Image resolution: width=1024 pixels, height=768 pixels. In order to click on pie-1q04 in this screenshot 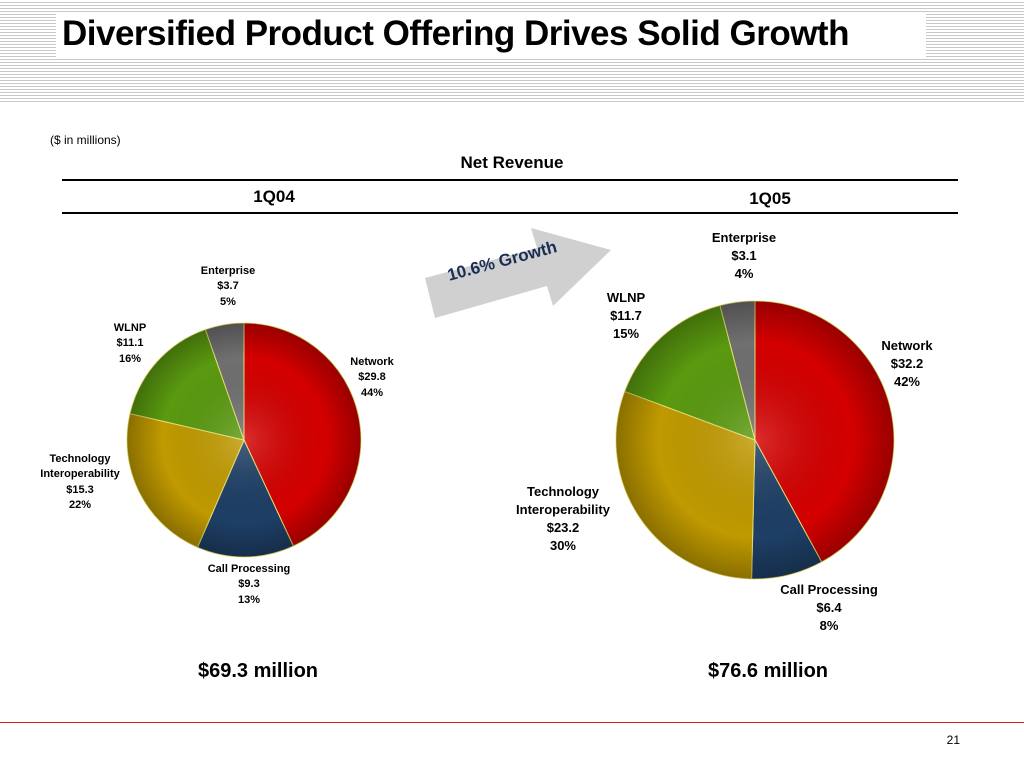, I will do `click(244, 440)`.